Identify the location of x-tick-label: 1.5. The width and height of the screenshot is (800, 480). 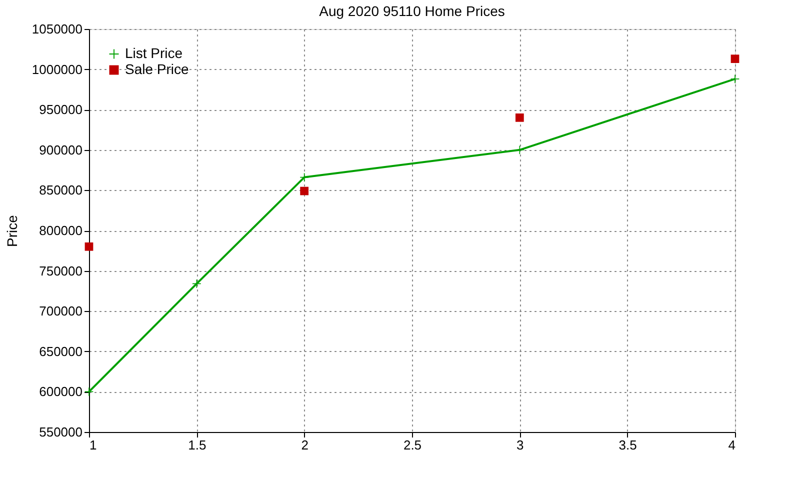
(197, 445).